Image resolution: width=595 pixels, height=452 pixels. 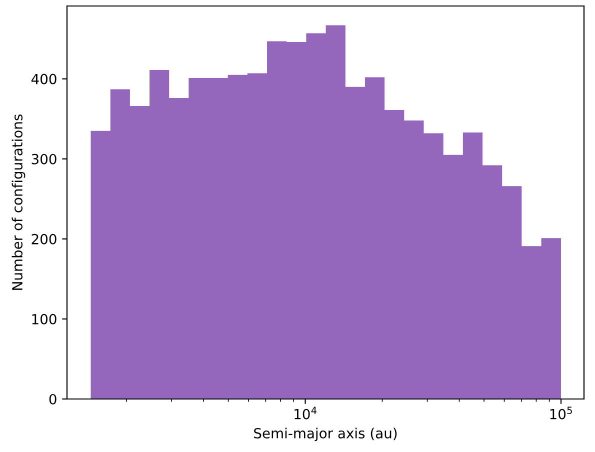 What do you see at coordinates (325, 435) in the screenshot?
I see `x-axis-title: Semi-major axis (au)` at bounding box center [325, 435].